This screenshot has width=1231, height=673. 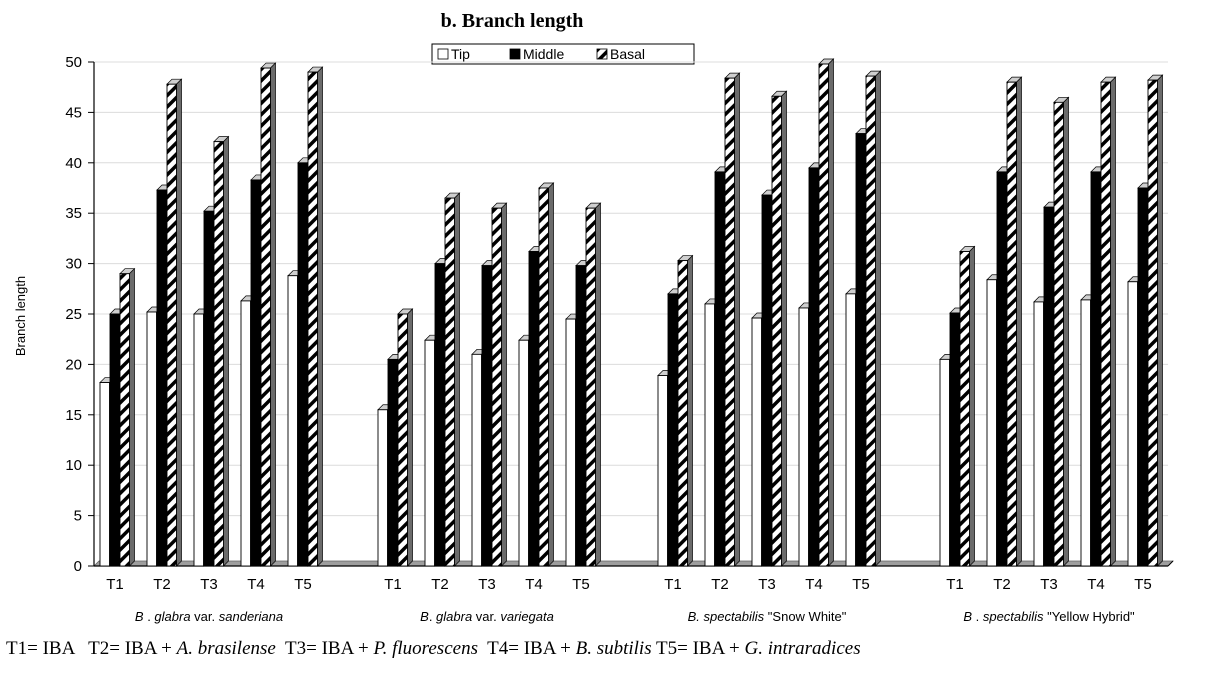 I want to click on y-tick-label: 25, so click(x=73, y=314).